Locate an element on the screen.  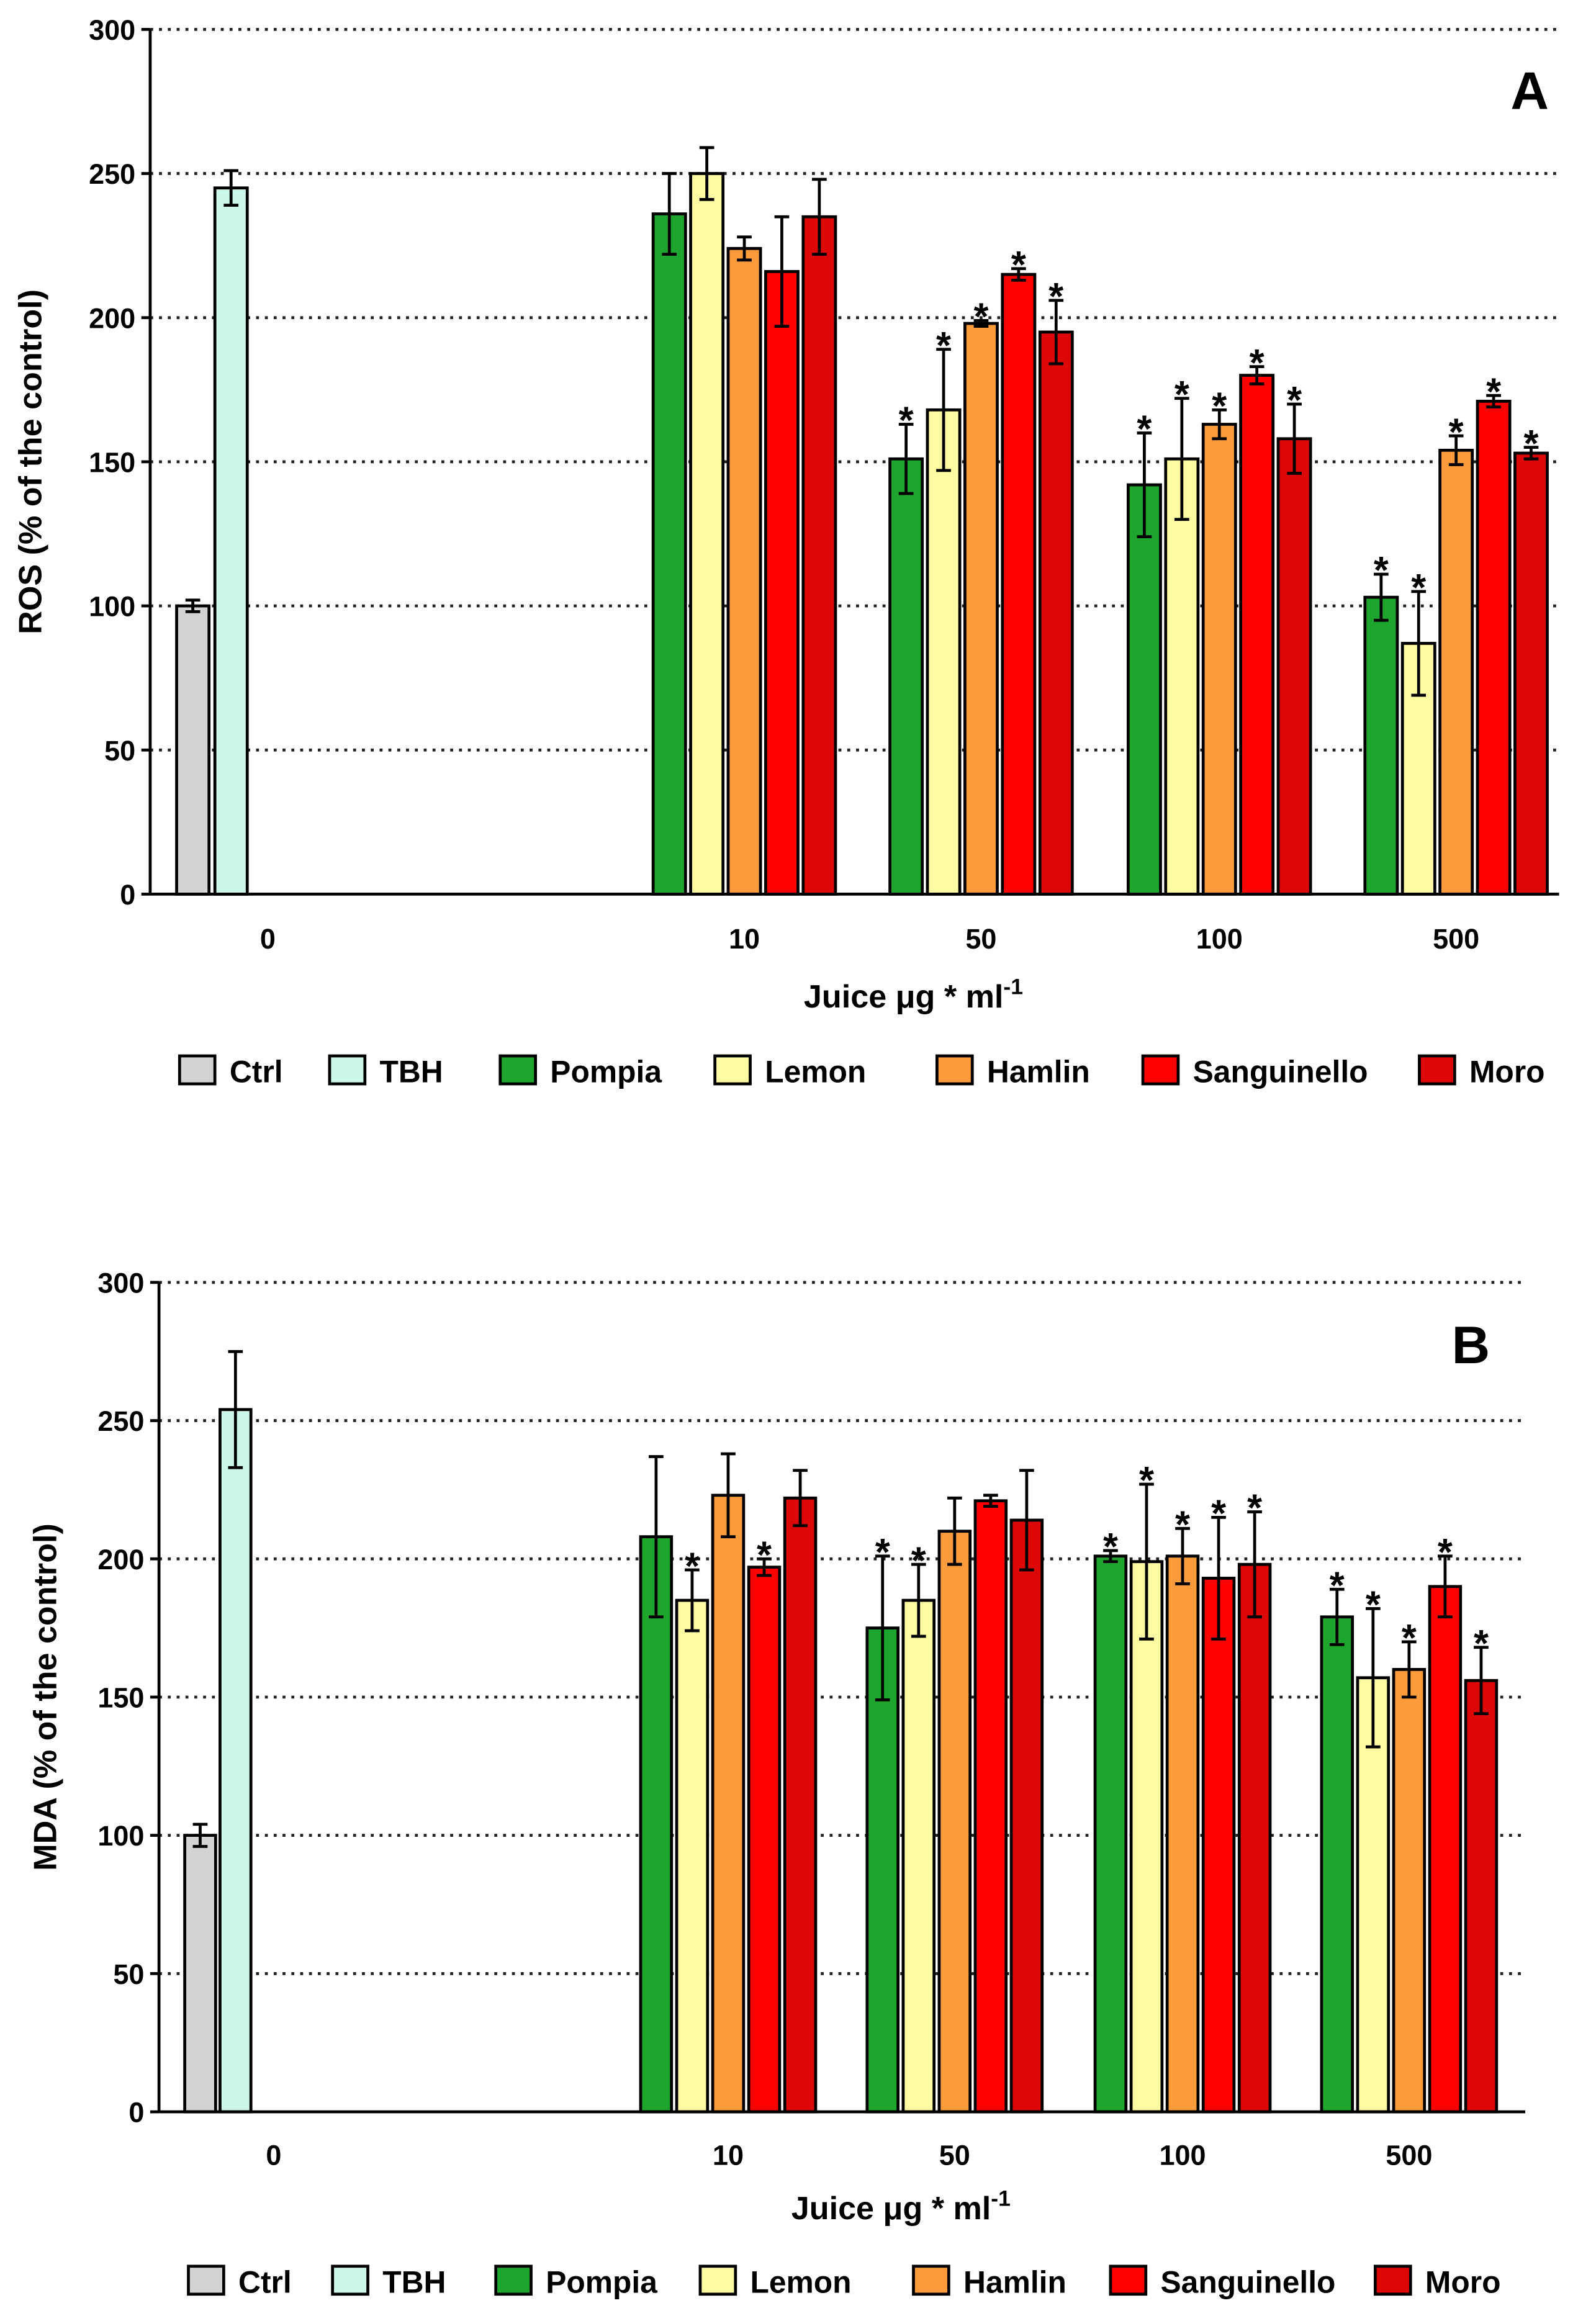
panel-label: A is located at coordinates (1529, 90).